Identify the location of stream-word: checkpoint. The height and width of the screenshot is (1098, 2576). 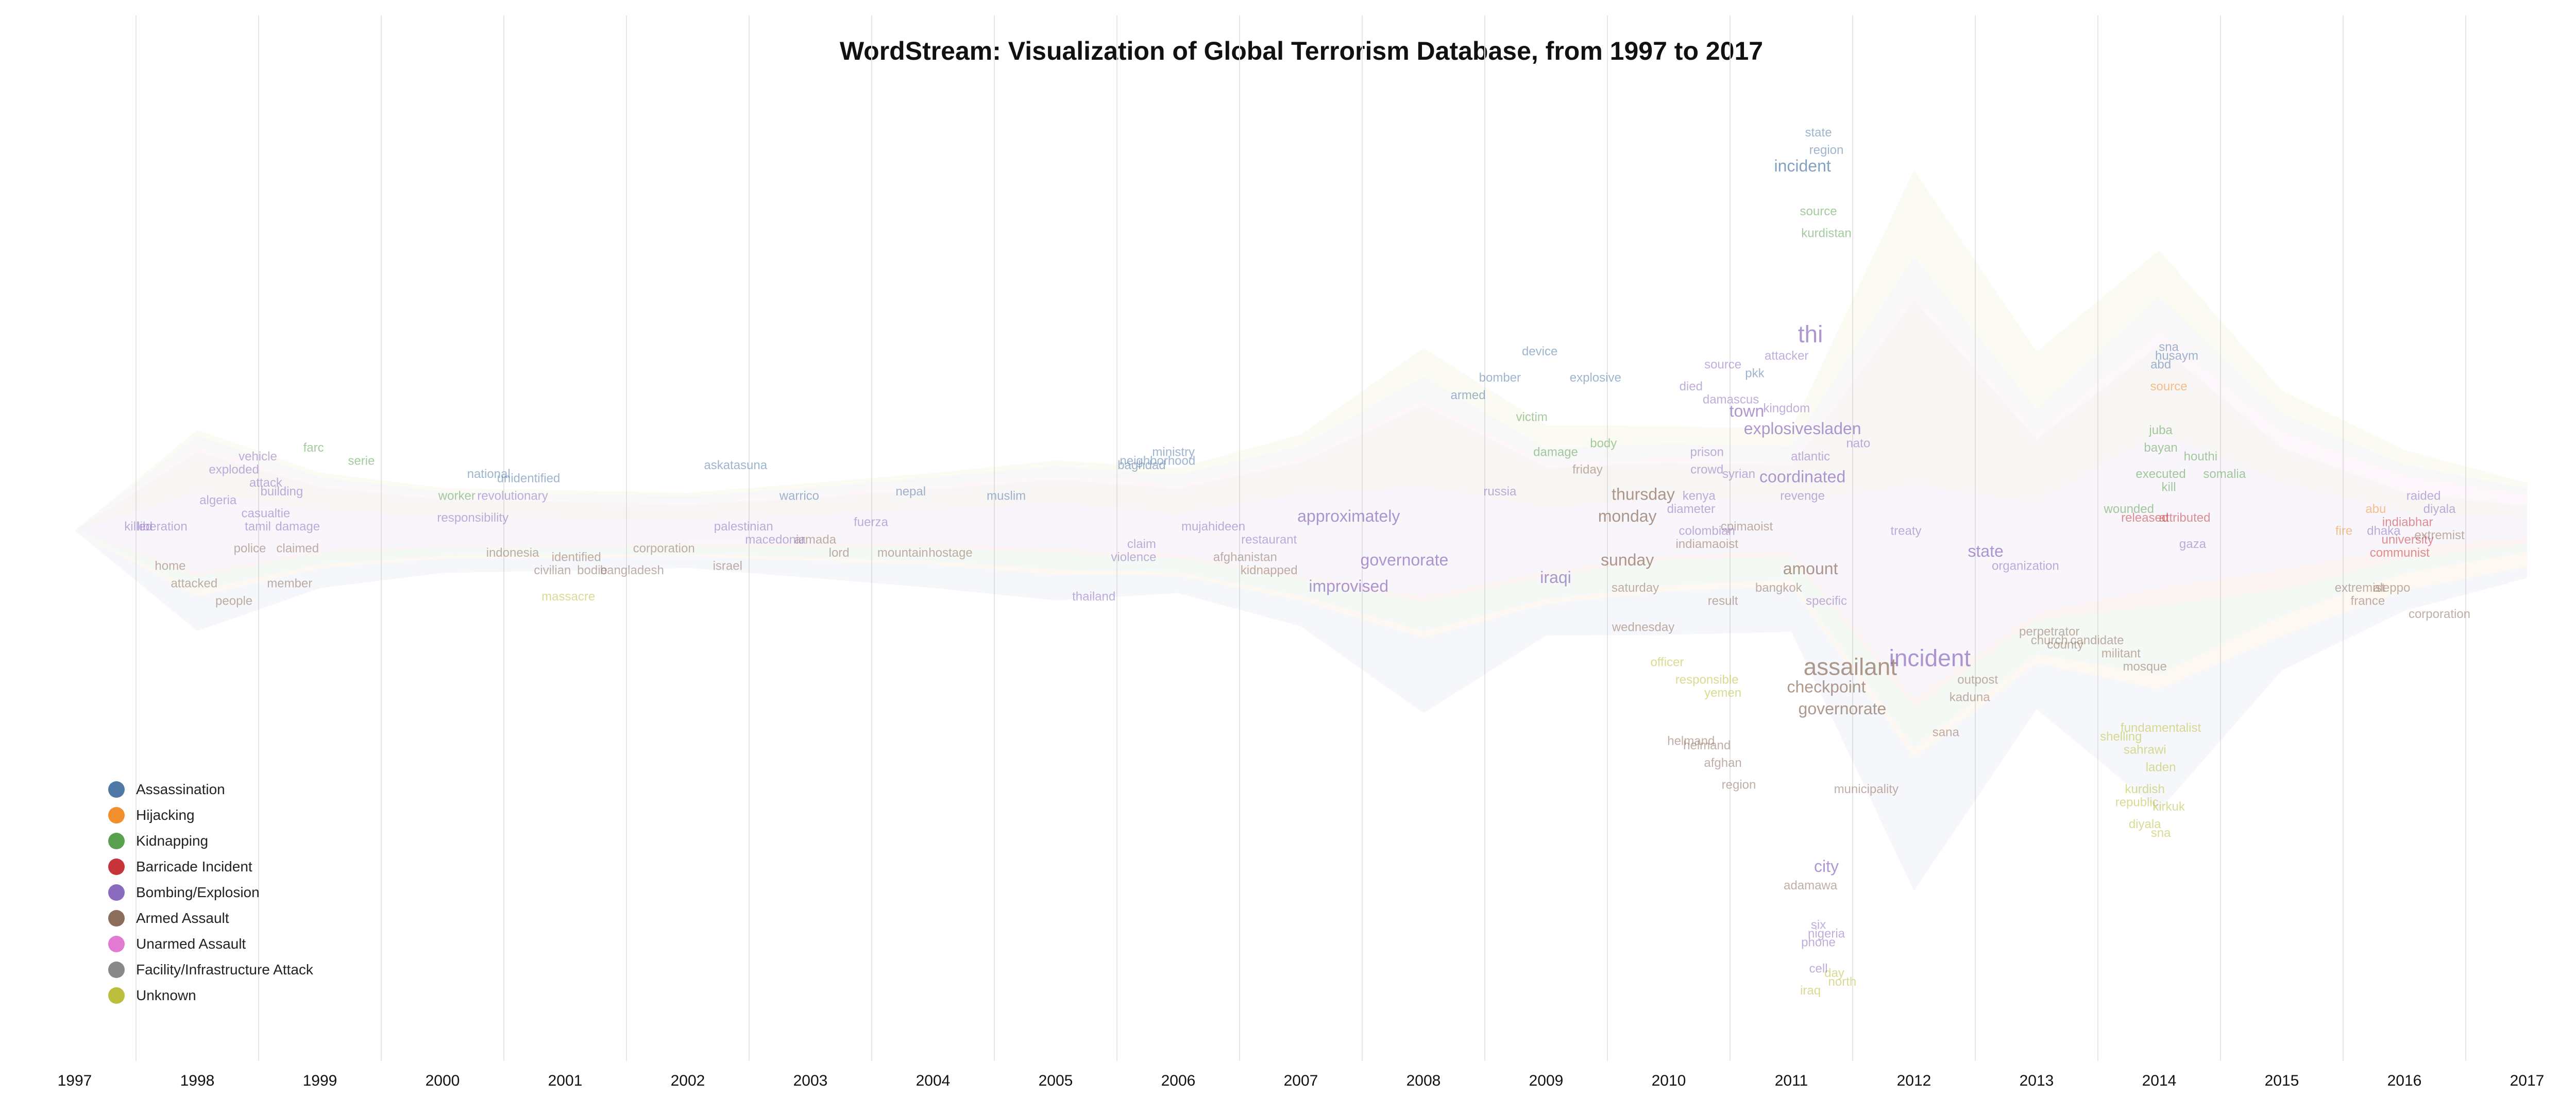
(1826, 687).